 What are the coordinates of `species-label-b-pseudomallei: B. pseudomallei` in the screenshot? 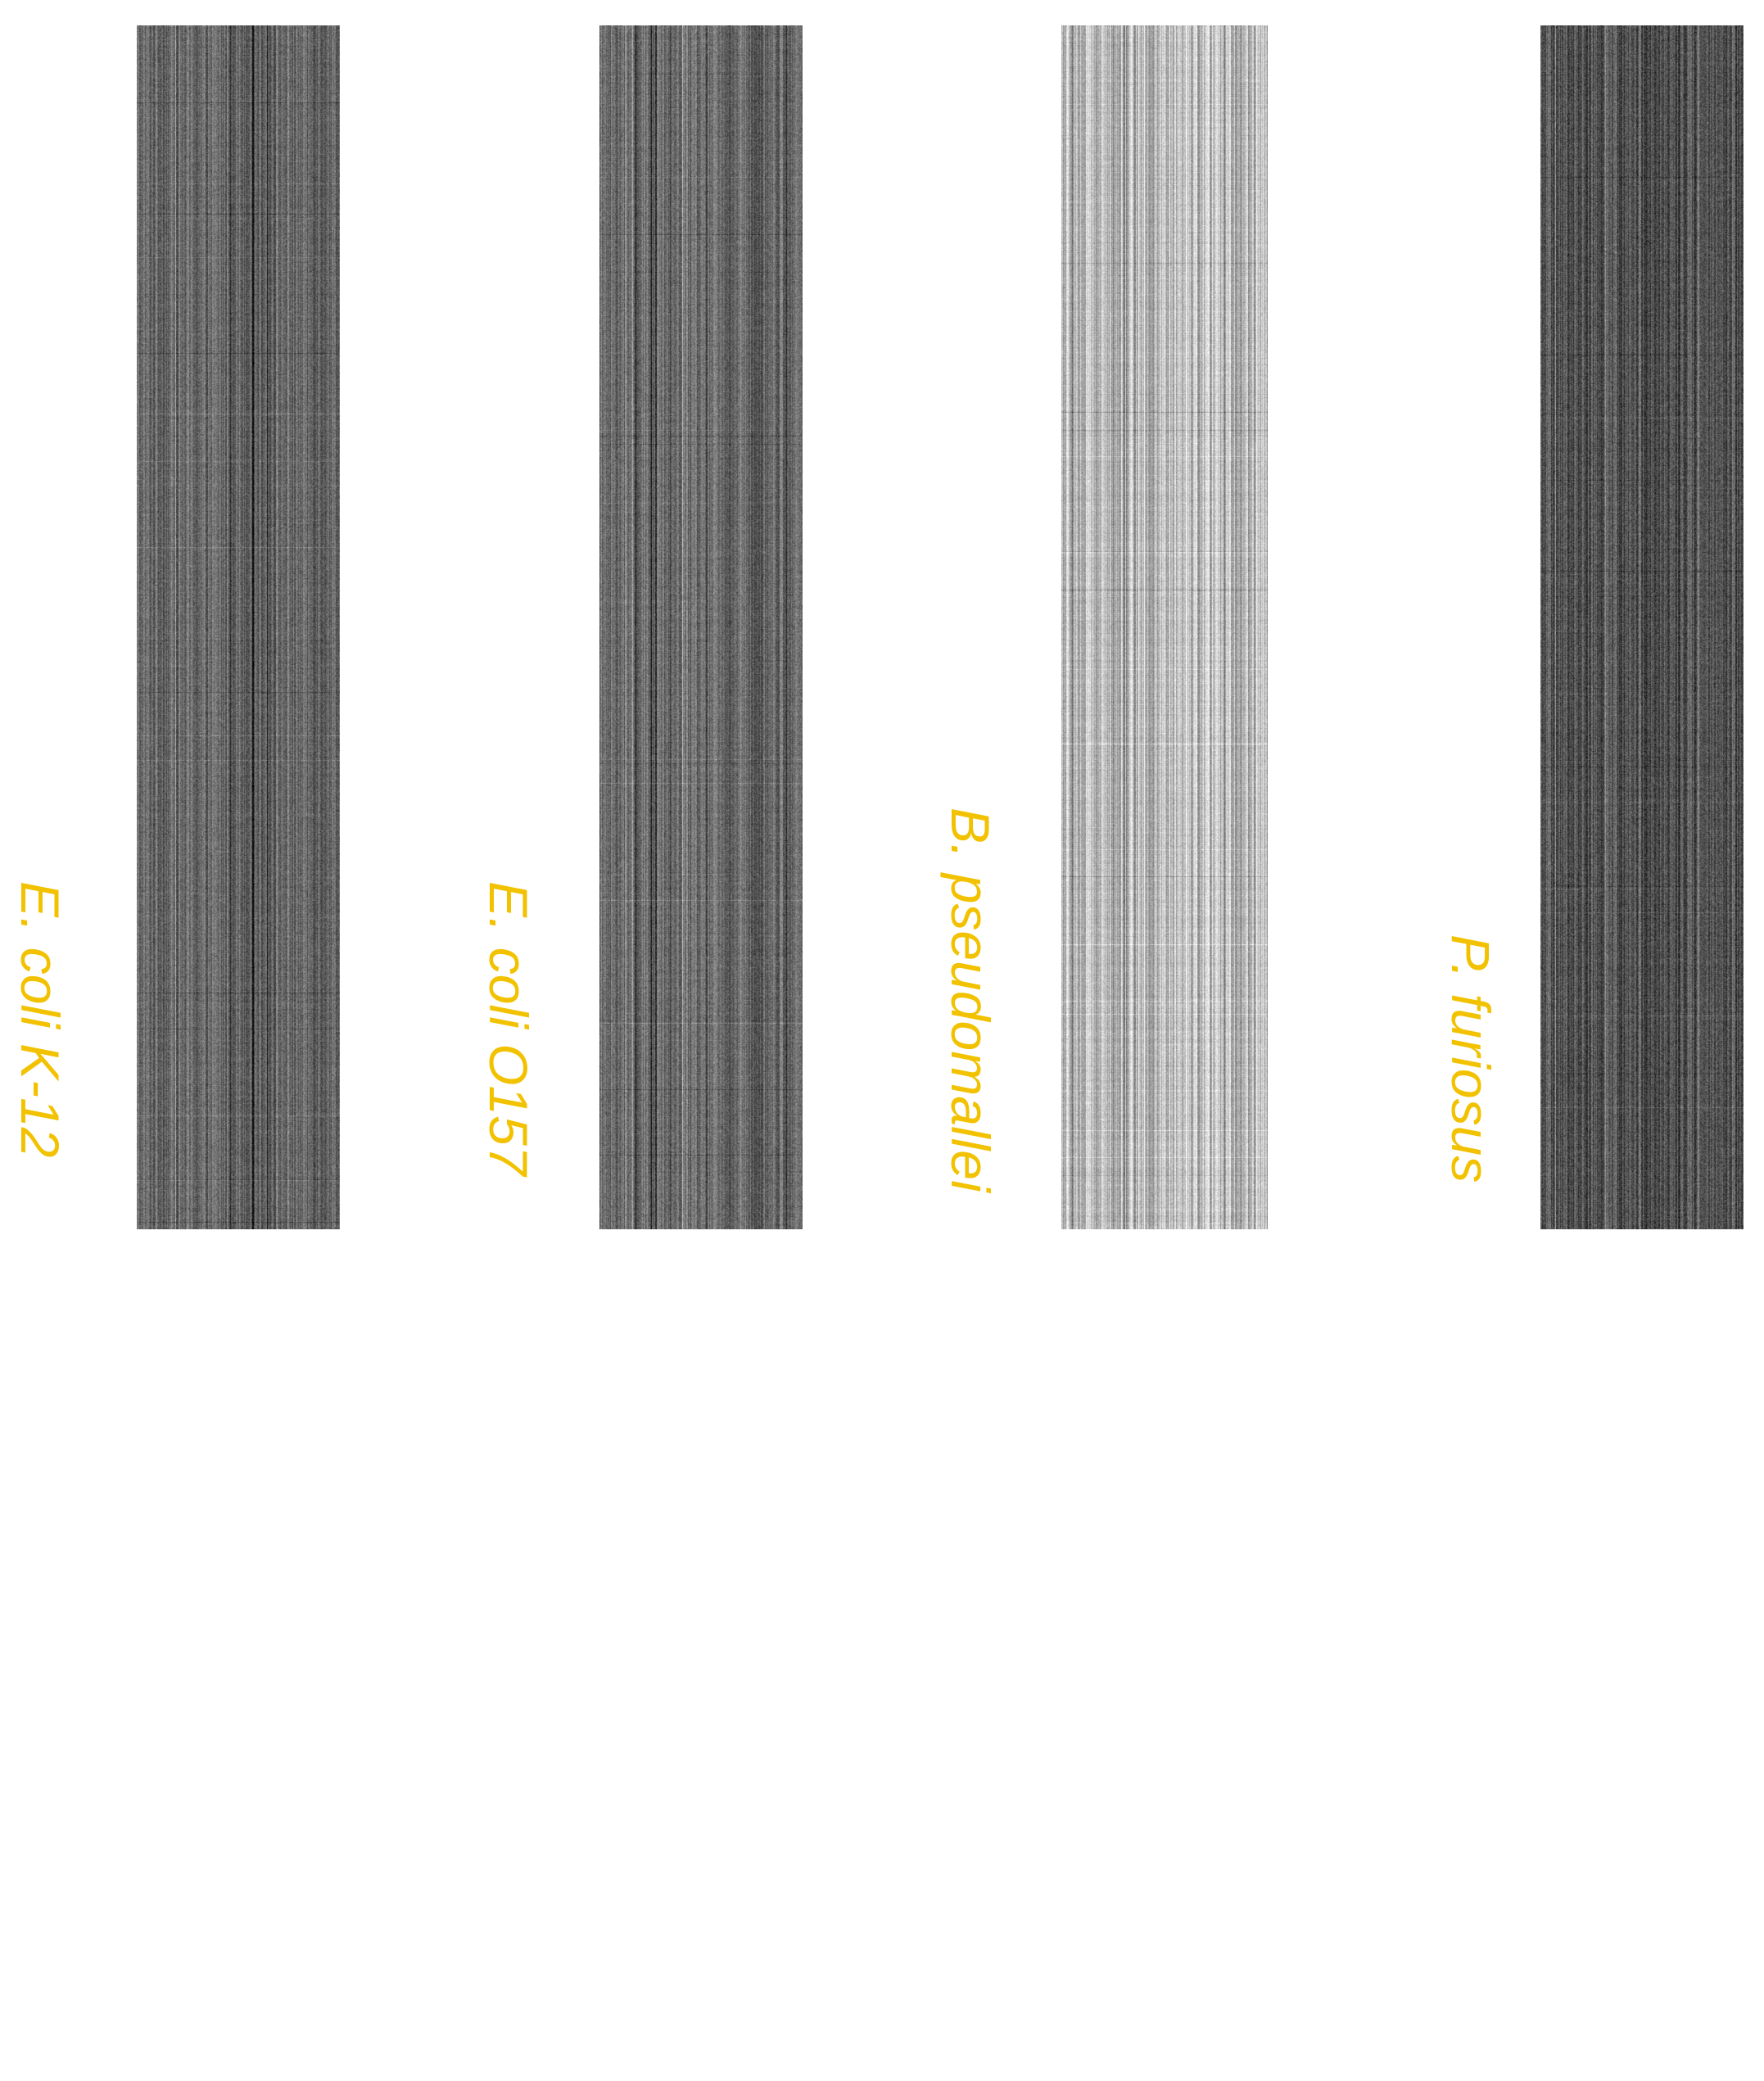 It's located at (970, 1000).